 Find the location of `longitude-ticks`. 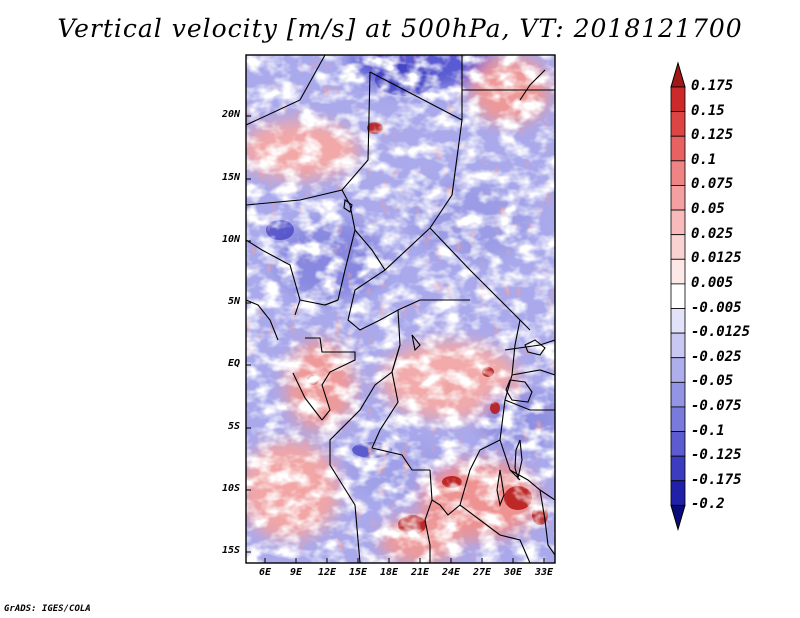

longitude-ticks is located at coordinates (404, 560).